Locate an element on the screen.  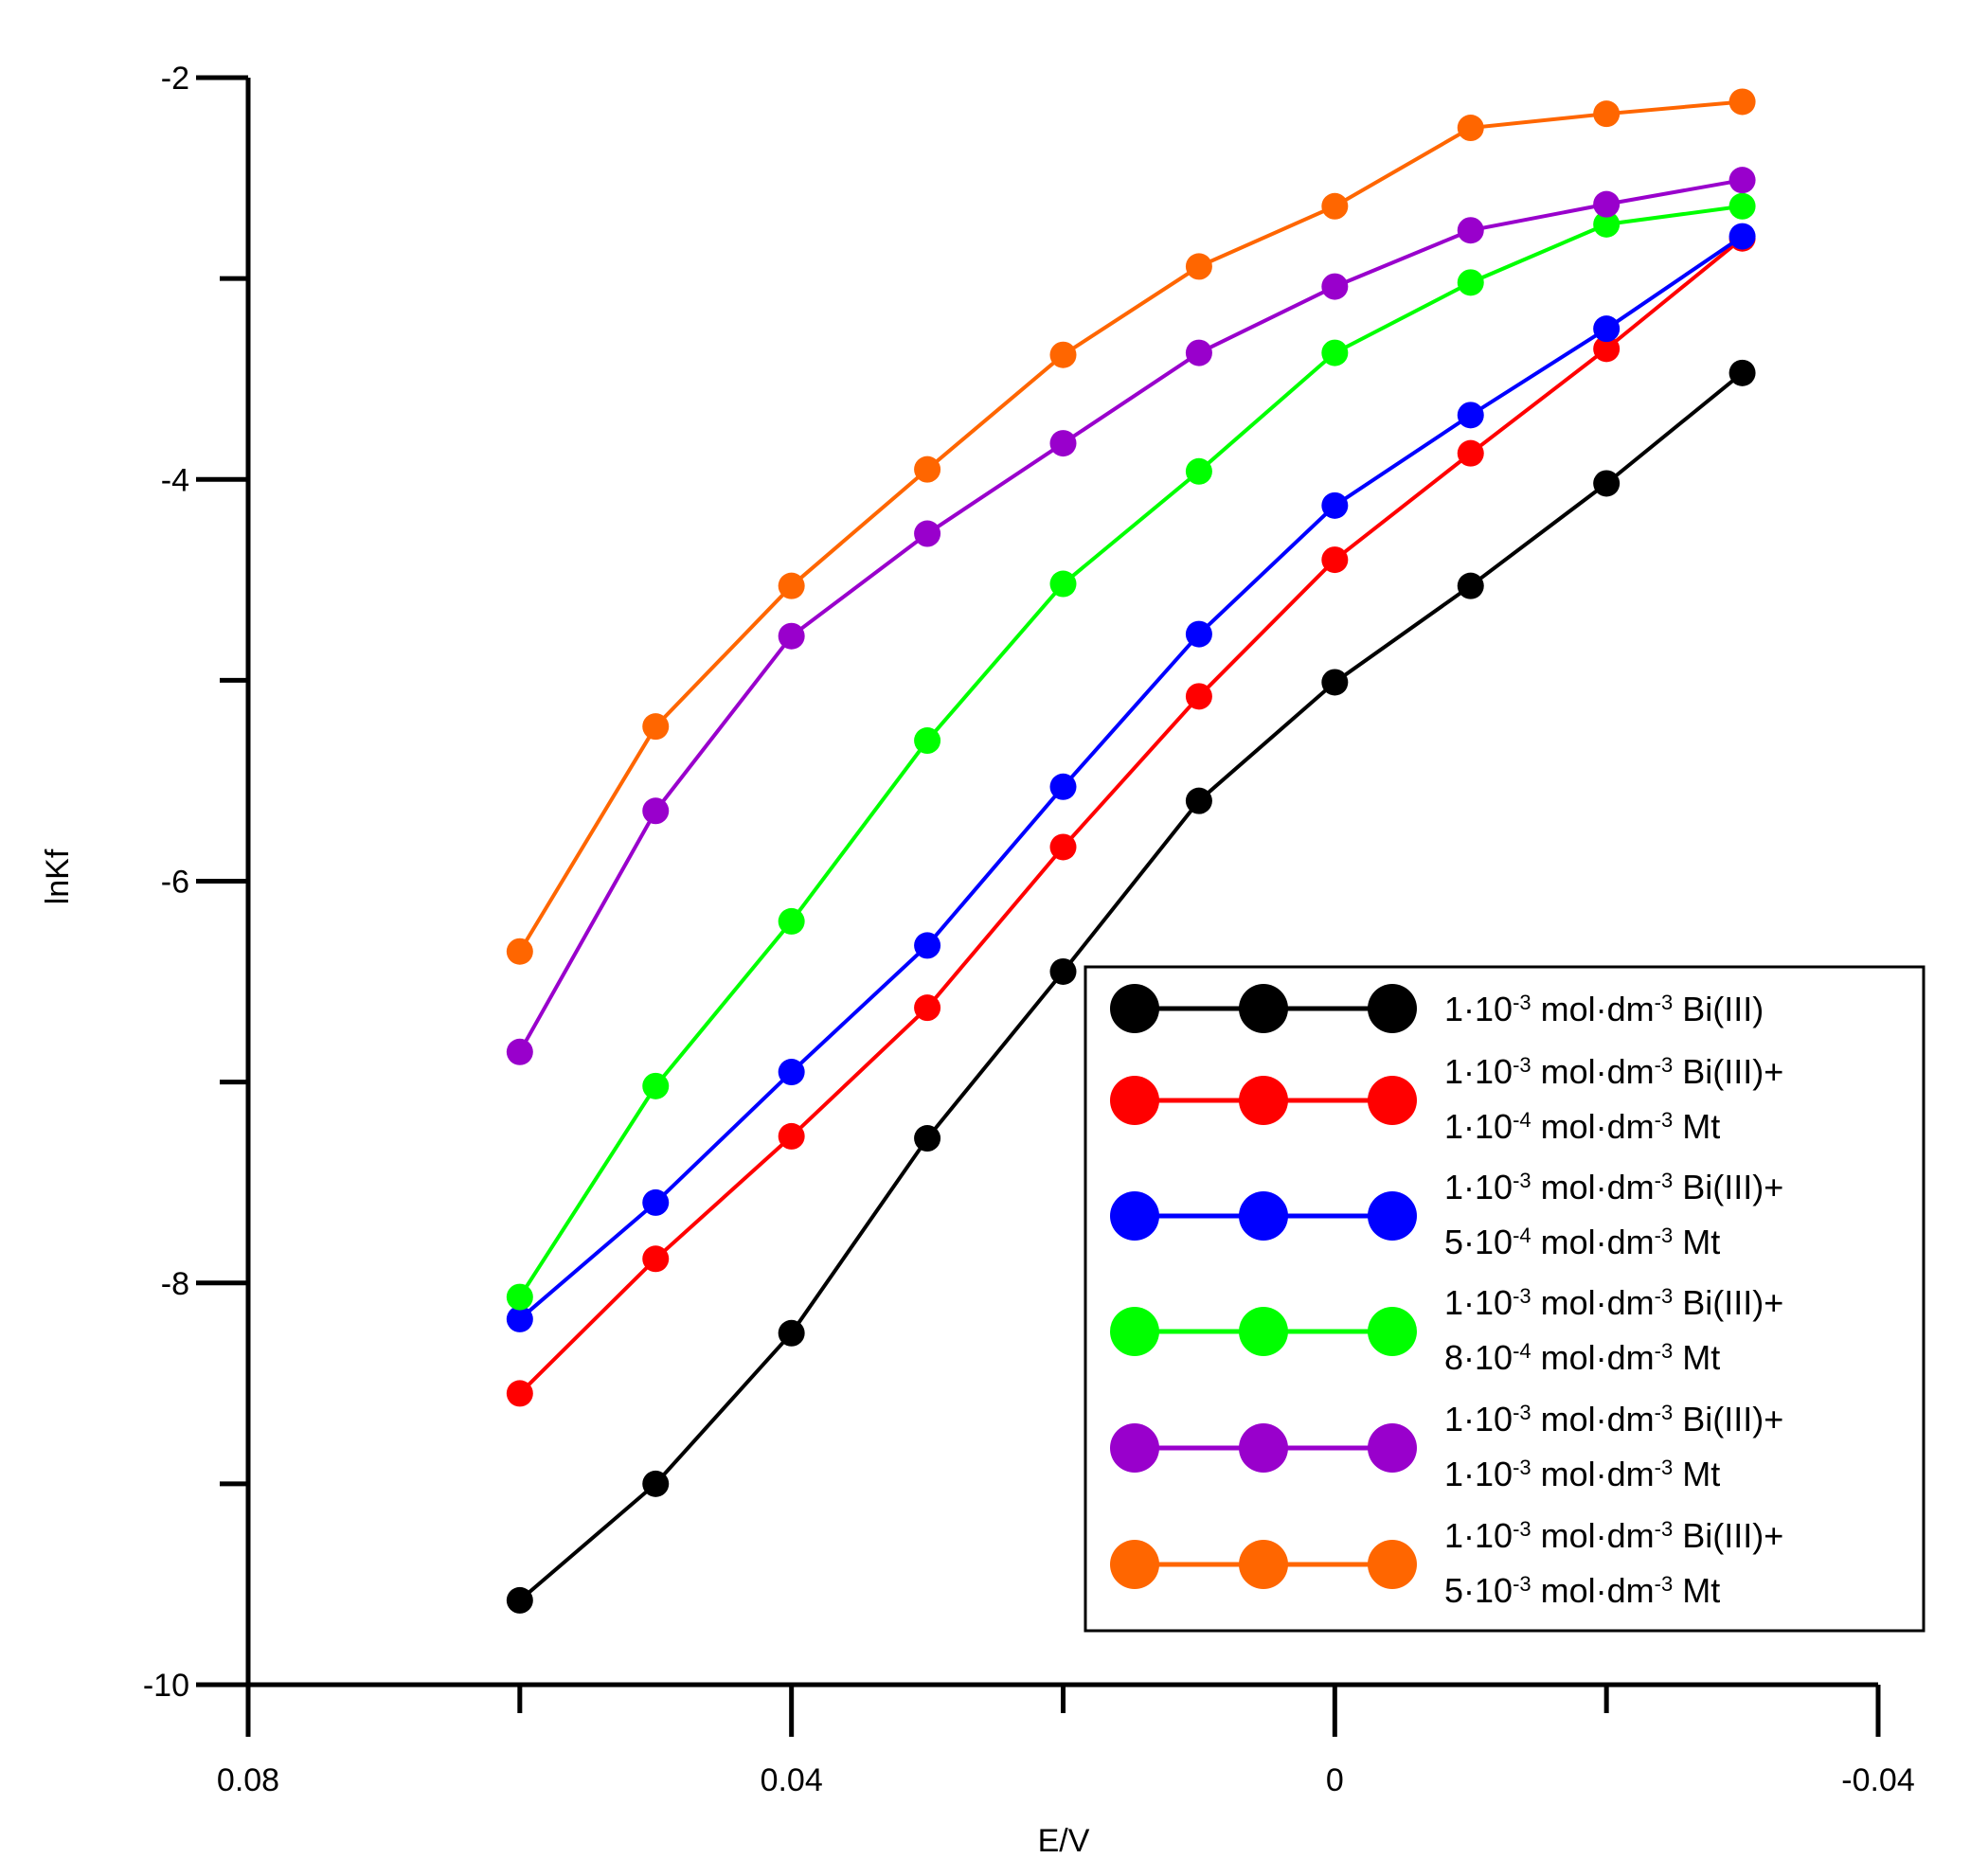
legend-label-line: 1·10-4 mol·dm-3 Mt is located at coordinates (1582, 1127).